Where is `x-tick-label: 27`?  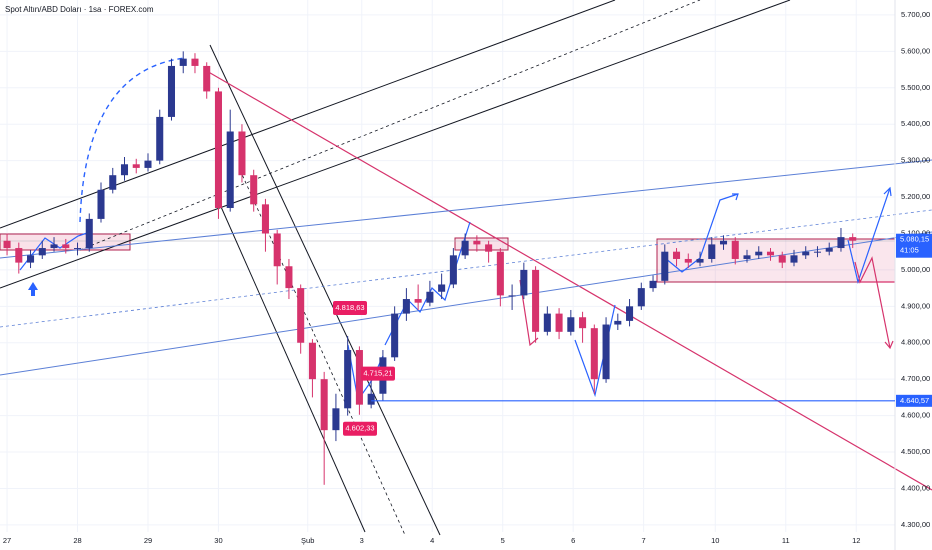
x-tick-label: 27 is located at coordinates (7, 540).